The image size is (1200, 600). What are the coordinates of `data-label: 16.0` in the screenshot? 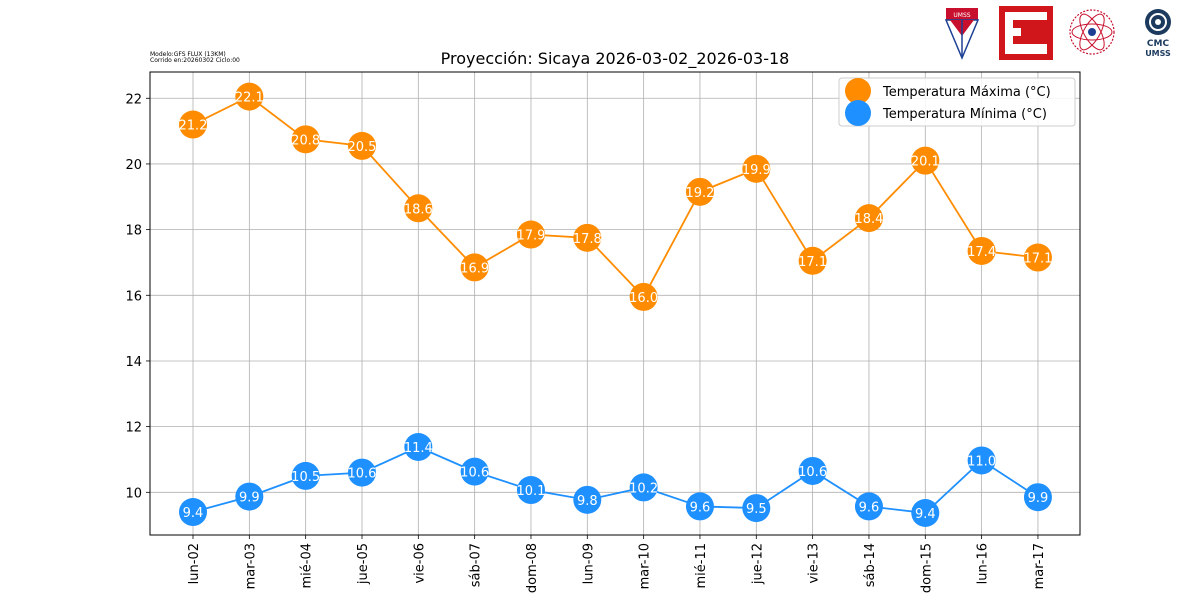 It's located at (643, 298).